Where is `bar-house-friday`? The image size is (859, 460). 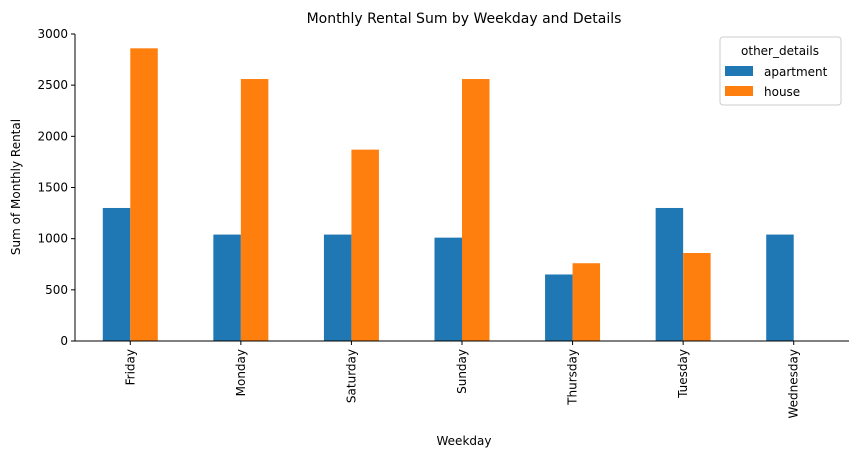
bar-house-friday is located at coordinates (144, 195).